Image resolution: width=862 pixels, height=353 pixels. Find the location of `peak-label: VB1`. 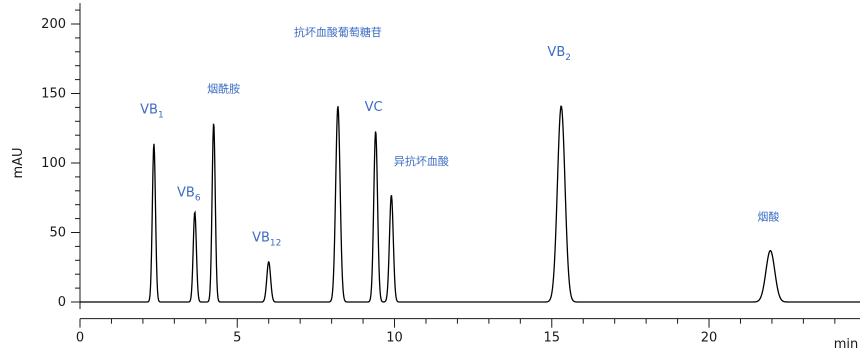

peak-label: VB1 is located at coordinates (152, 112).